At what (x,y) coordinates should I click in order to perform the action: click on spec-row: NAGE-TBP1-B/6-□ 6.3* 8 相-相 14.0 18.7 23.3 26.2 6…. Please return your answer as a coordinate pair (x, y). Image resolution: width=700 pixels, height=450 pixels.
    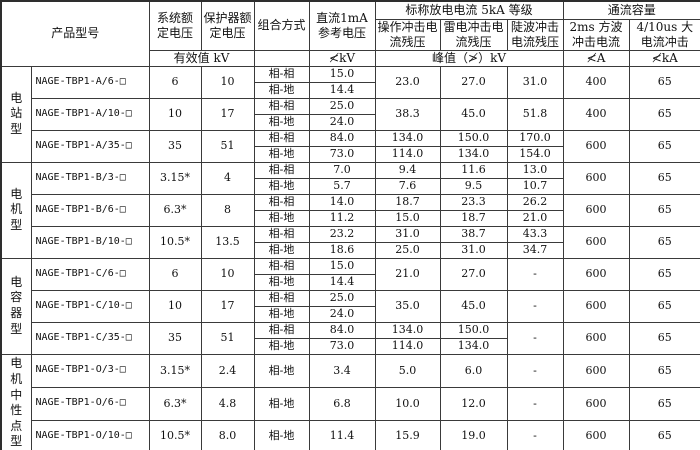
    Looking at the image, I should click on (350, 210).